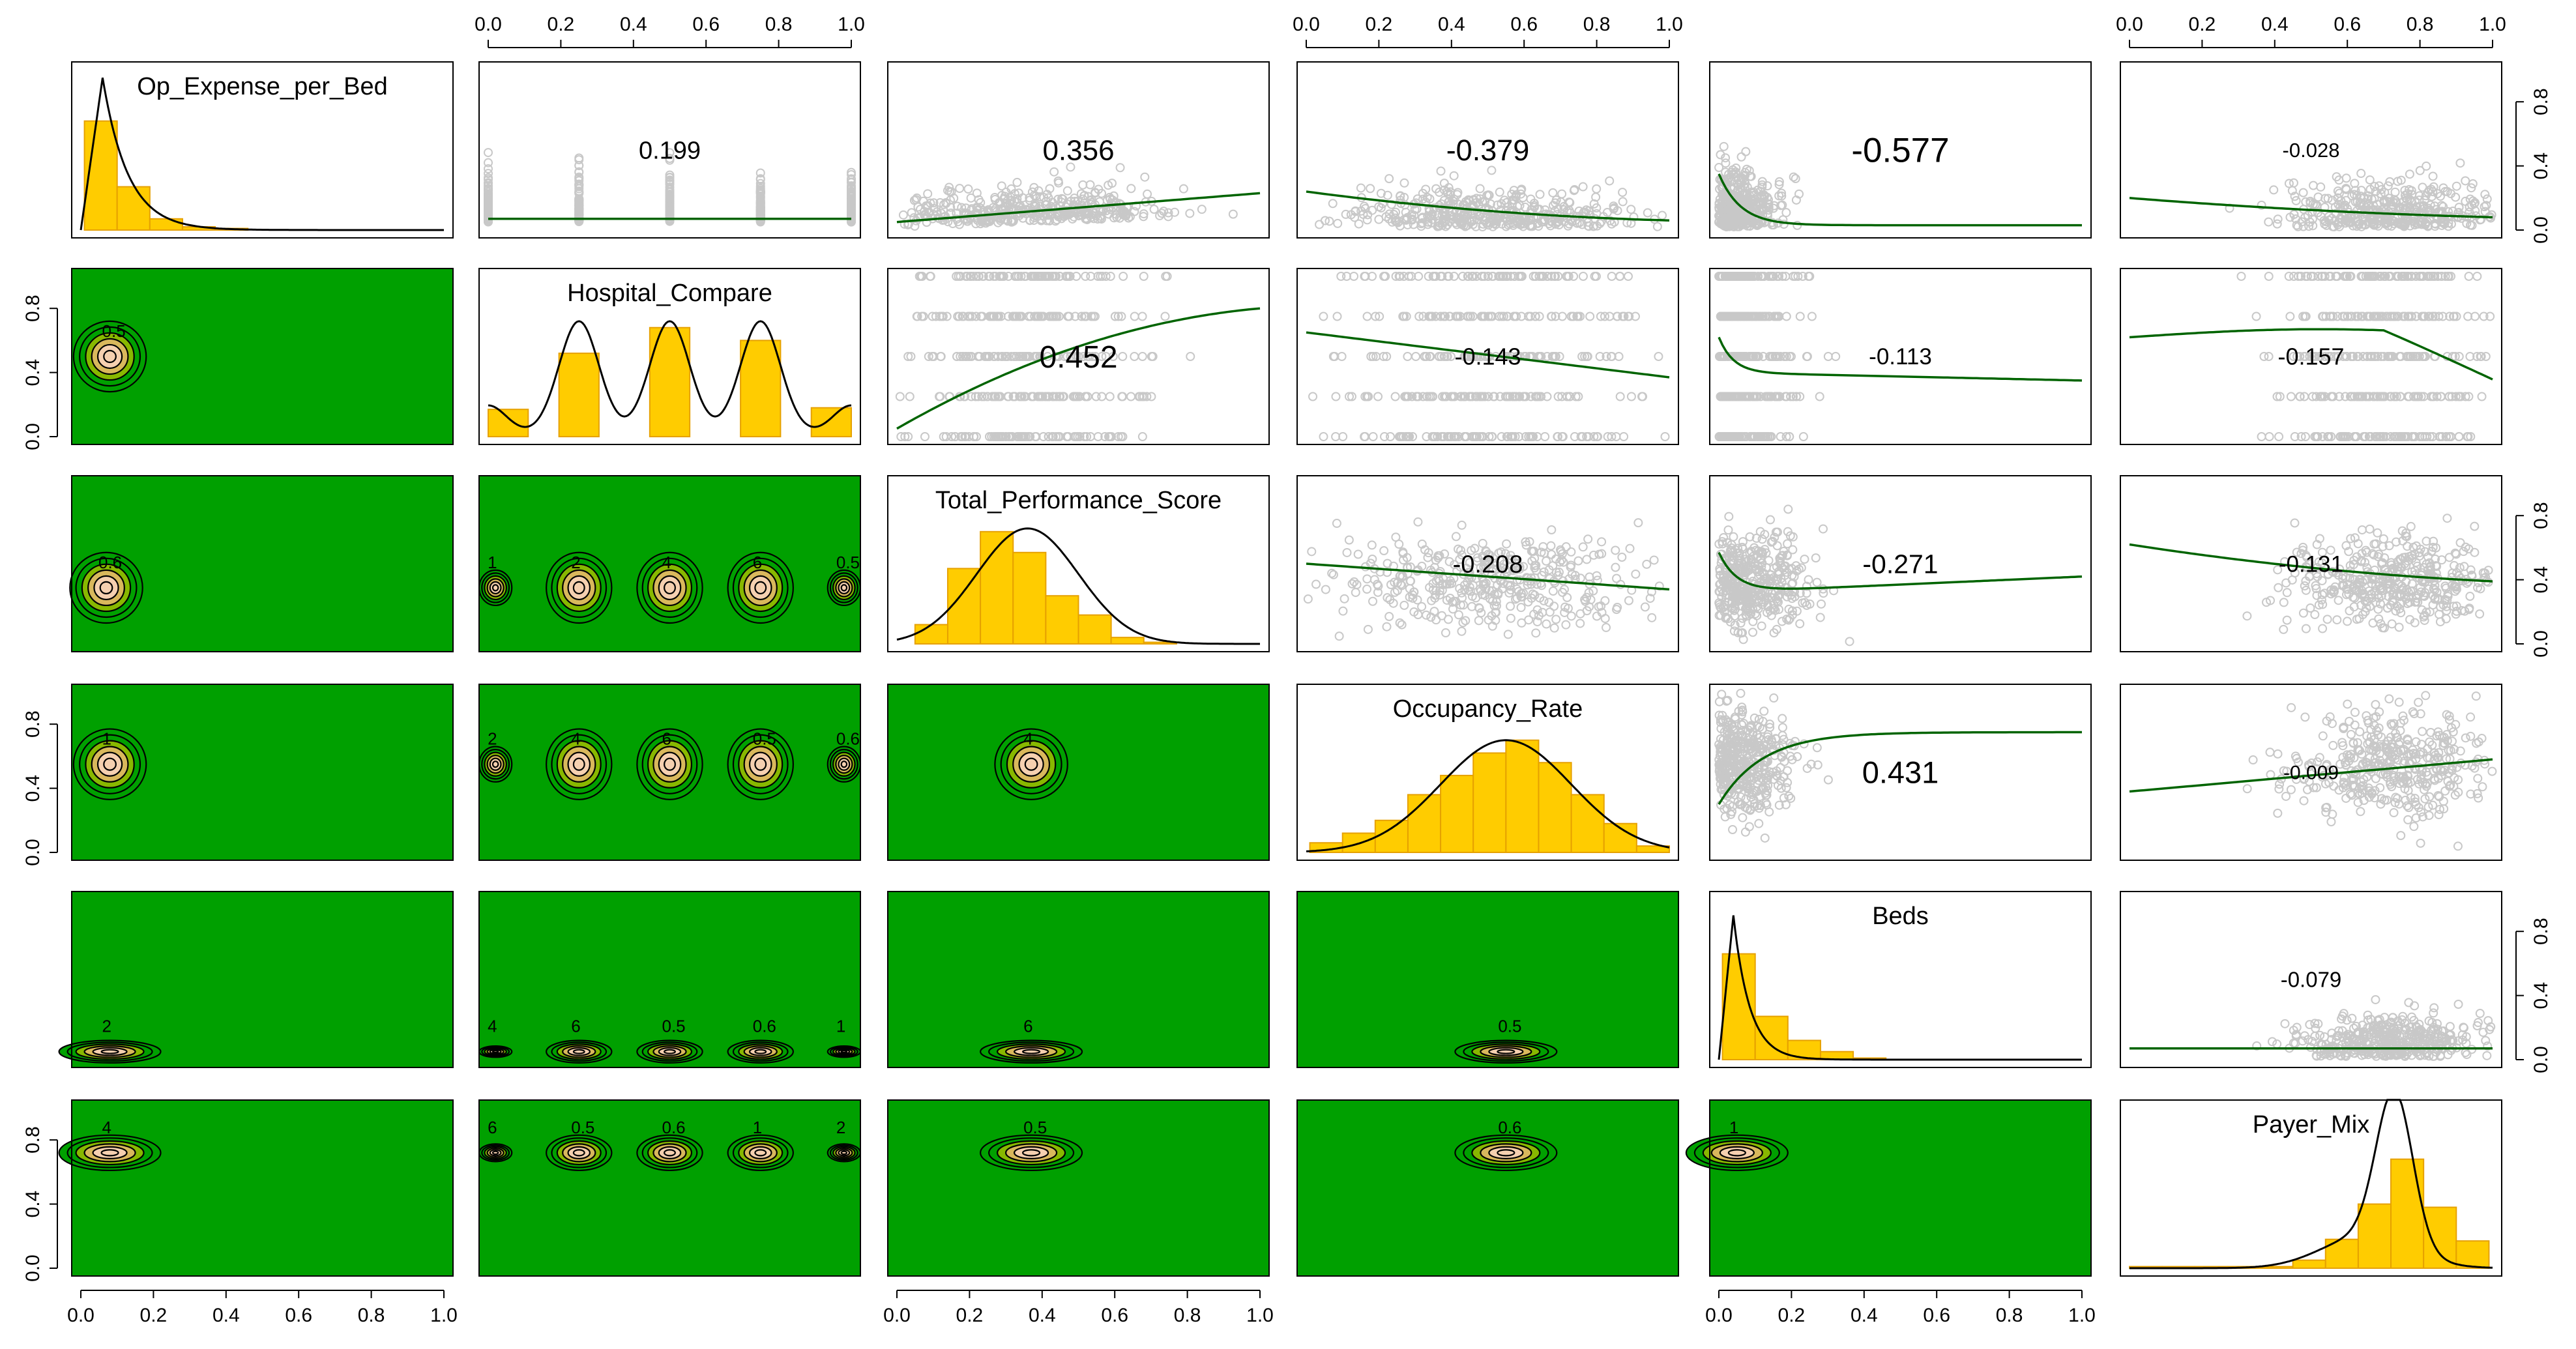  I want to click on panel-r1-c3: 0.356, so click(1078, 150).